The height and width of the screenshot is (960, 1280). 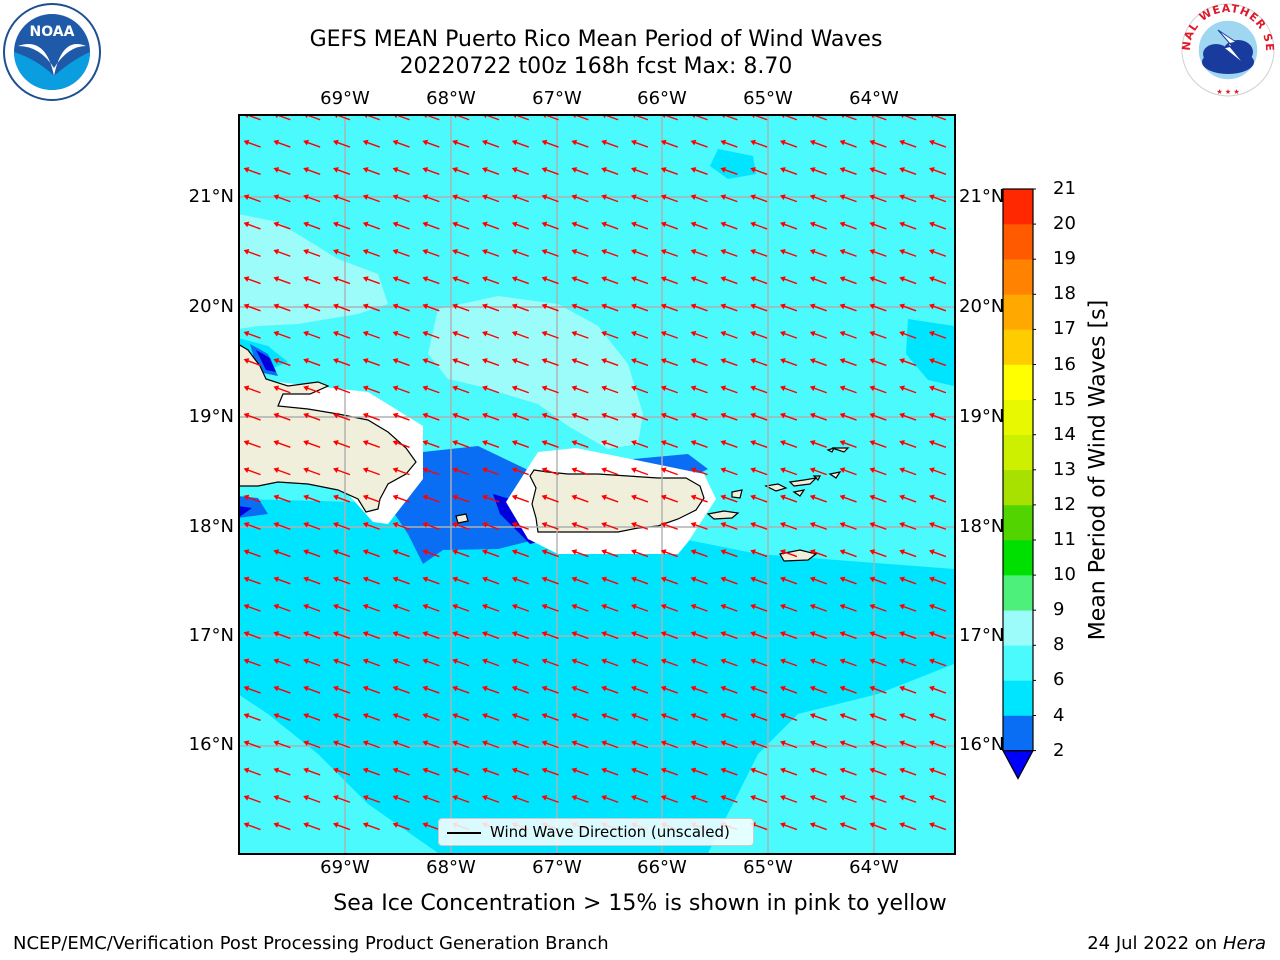 What do you see at coordinates (327, 428) in the screenshot?
I see `hispaniola-land` at bounding box center [327, 428].